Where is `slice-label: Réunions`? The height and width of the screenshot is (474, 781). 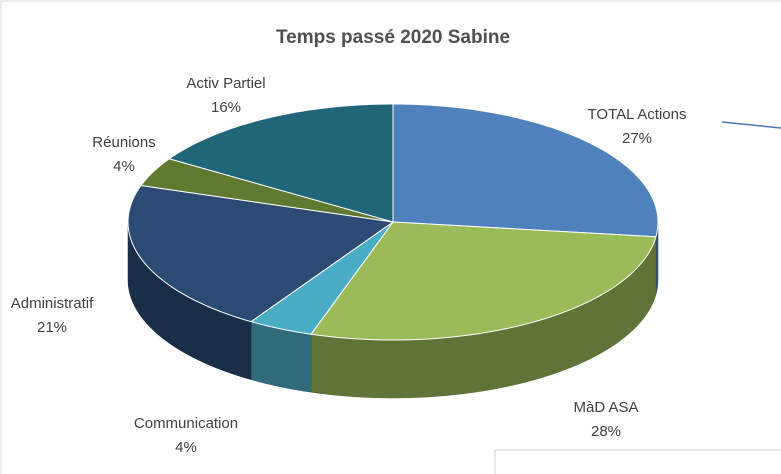
slice-label: Réunions is located at coordinates (123, 142).